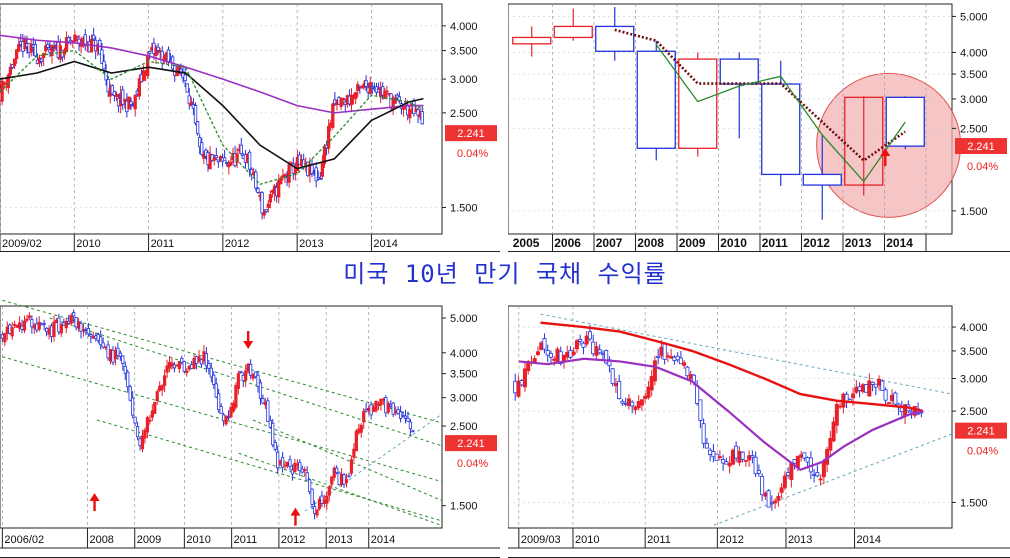 The image size is (1010, 558). I want to click on x-tick-label: 2008, so click(650, 243).